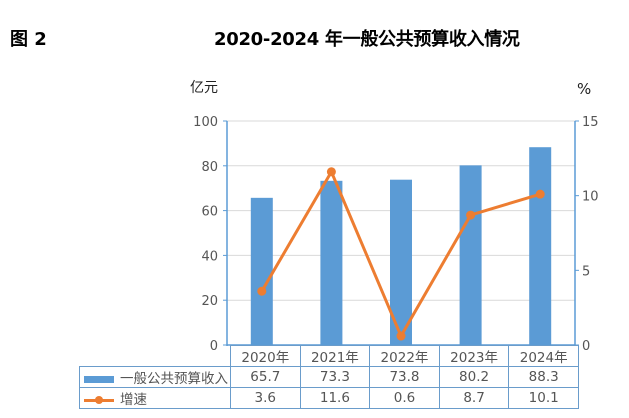 This screenshot has height=418, width=629. Describe the element at coordinates (205, 122) in the screenshot. I see `y-tick-label: 100` at that location.